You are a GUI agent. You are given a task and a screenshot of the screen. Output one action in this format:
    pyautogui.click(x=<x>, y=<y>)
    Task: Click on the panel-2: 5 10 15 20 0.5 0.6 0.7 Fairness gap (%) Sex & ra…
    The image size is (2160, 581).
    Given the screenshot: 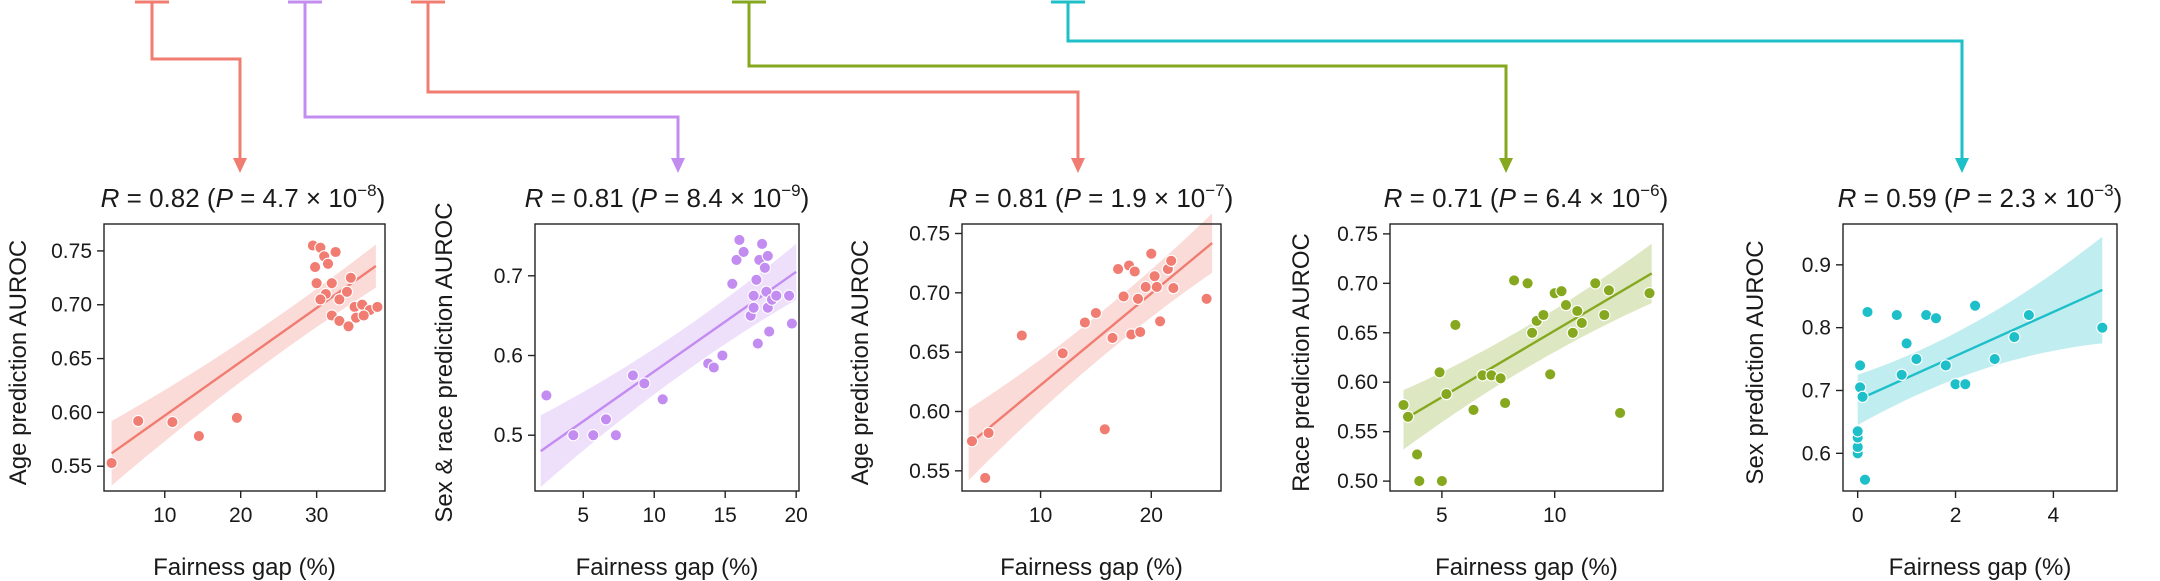 What is the action you would take?
    pyautogui.click(x=620, y=381)
    